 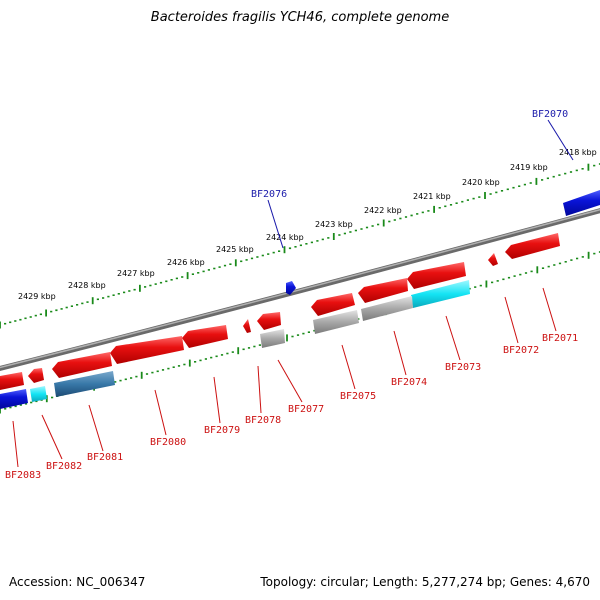 What do you see at coordinates (493, 259) in the screenshot?
I see `gene-arrow-bf2072` at bounding box center [493, 259].